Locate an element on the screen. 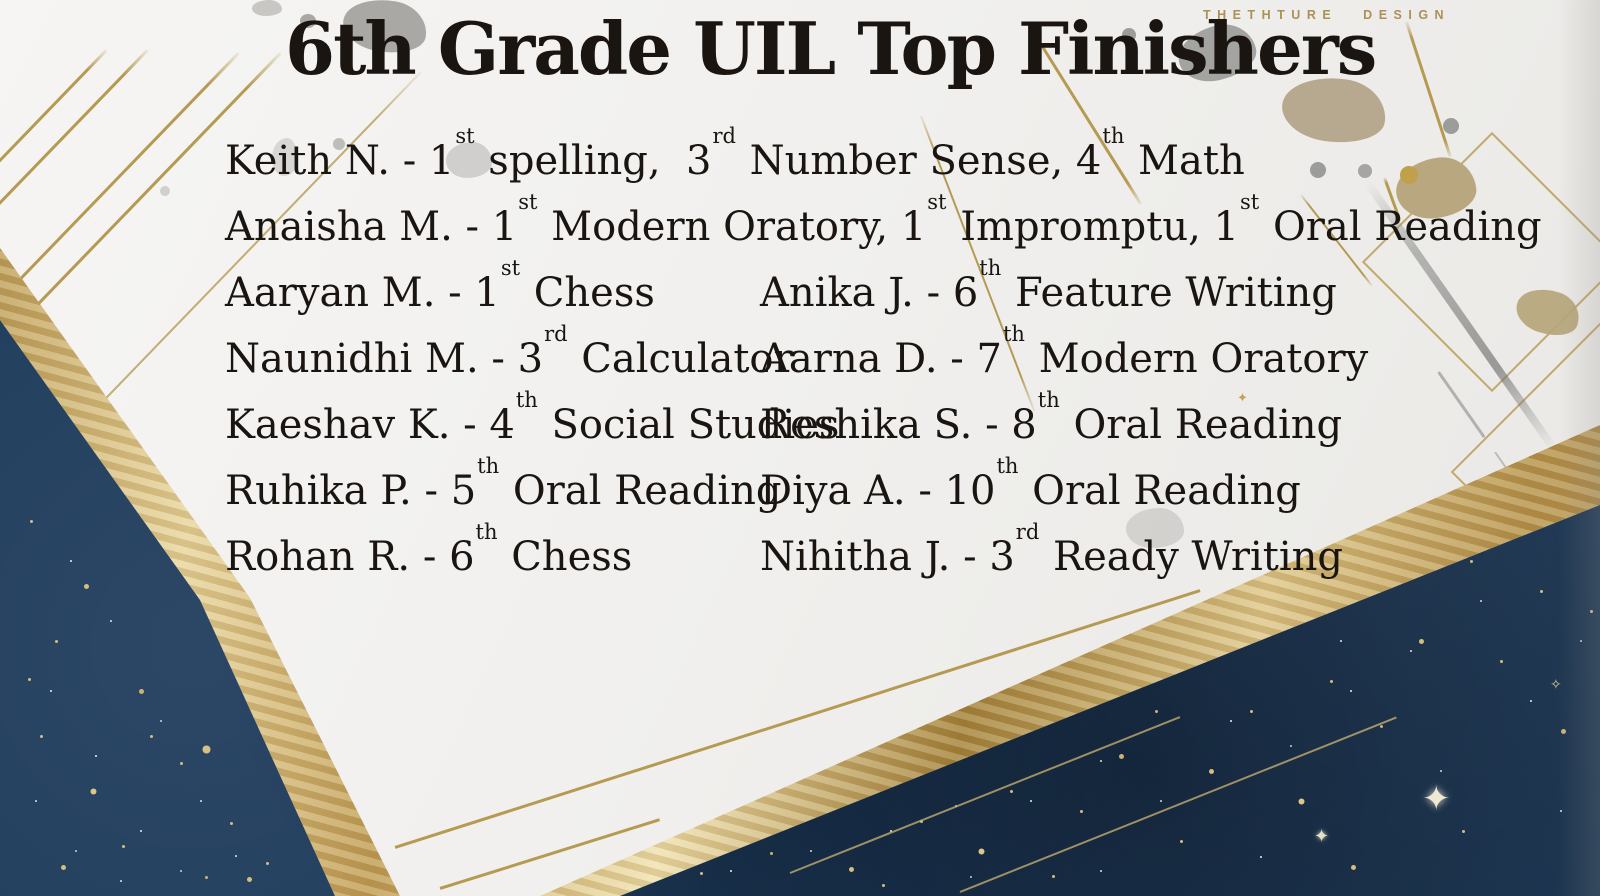 The image size is (1600, 896). result-entry: Diya A. - 10th Oral Reading is located at coordinates (1030, 483).